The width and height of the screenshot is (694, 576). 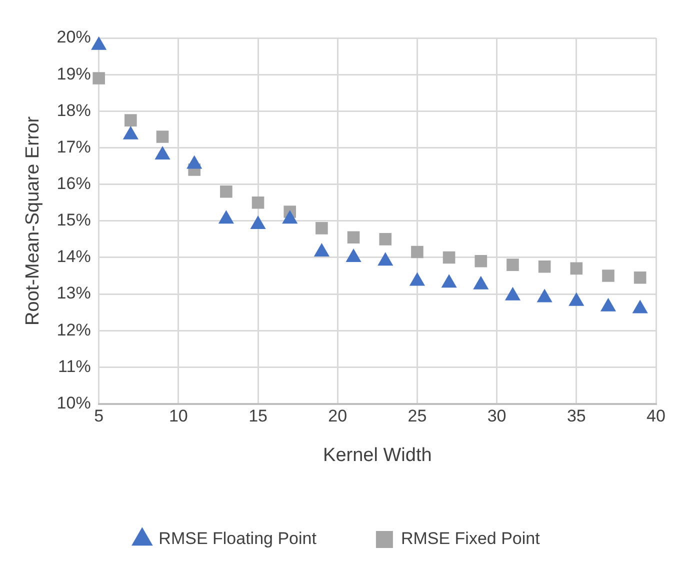 I want to click on x-tick-label: 35, so click(x=576, y=416).